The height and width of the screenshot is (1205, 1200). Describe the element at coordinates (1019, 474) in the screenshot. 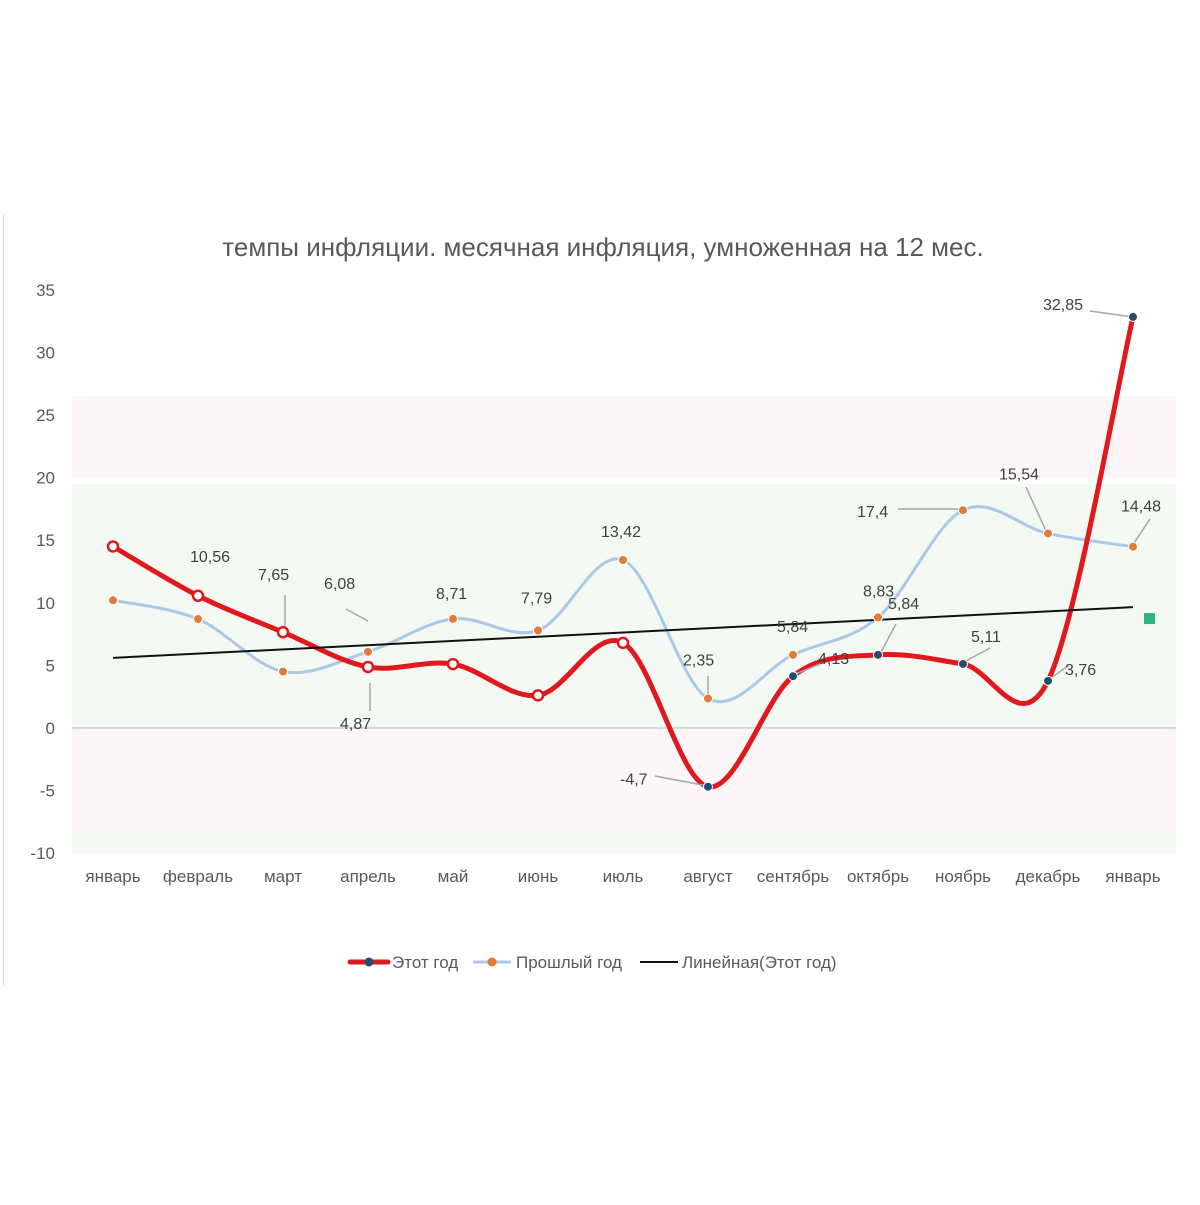

I see `data-label-last-year: 15,54` at that location.